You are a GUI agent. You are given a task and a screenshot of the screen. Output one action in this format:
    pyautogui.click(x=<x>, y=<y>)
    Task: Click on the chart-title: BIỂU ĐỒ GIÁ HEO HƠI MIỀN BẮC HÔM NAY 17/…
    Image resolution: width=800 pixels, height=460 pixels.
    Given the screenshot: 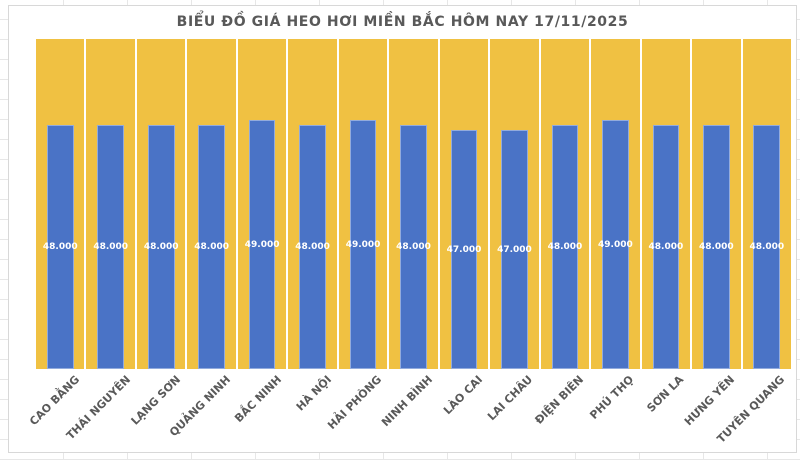 What is the action you would take?
    pyautogui.click(x=402, y=22)
    